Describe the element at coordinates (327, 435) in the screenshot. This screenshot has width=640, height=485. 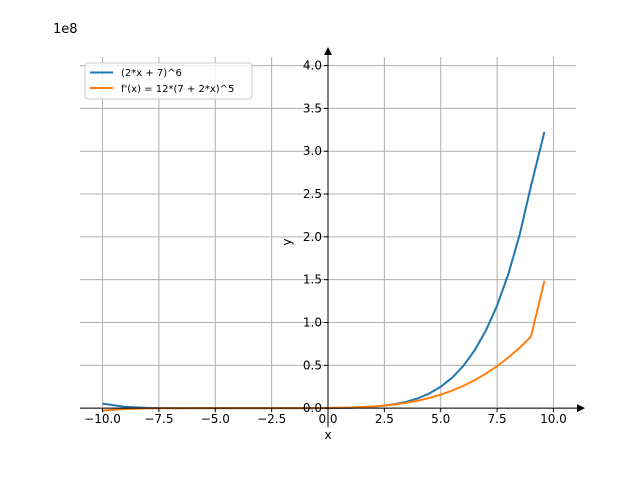
I see `x-axis-title: x` at that location.